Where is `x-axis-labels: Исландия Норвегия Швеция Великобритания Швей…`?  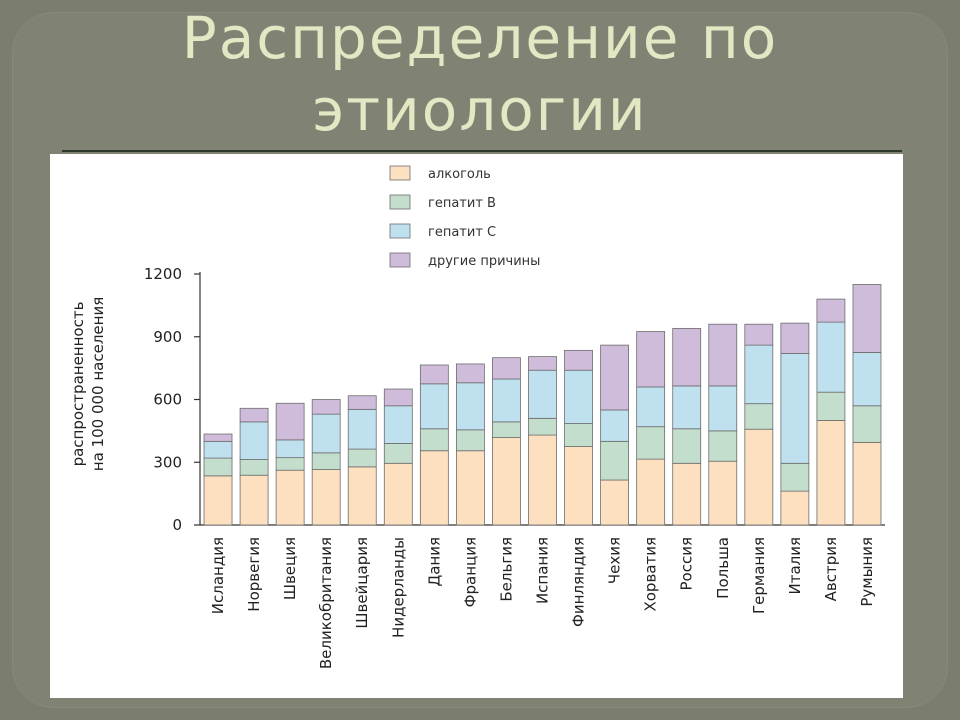
x-axis-labels: Исландия Норвегия Швеция Великобритания Швей… is located at coordinates (542, 603).